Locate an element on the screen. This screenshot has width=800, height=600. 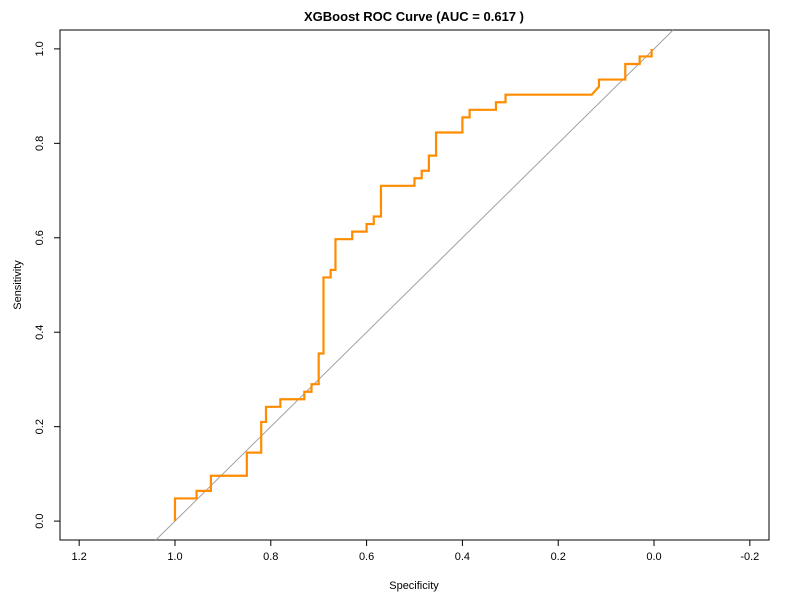
x-tick-label: 0.8 is located at coordinates (270, 557).